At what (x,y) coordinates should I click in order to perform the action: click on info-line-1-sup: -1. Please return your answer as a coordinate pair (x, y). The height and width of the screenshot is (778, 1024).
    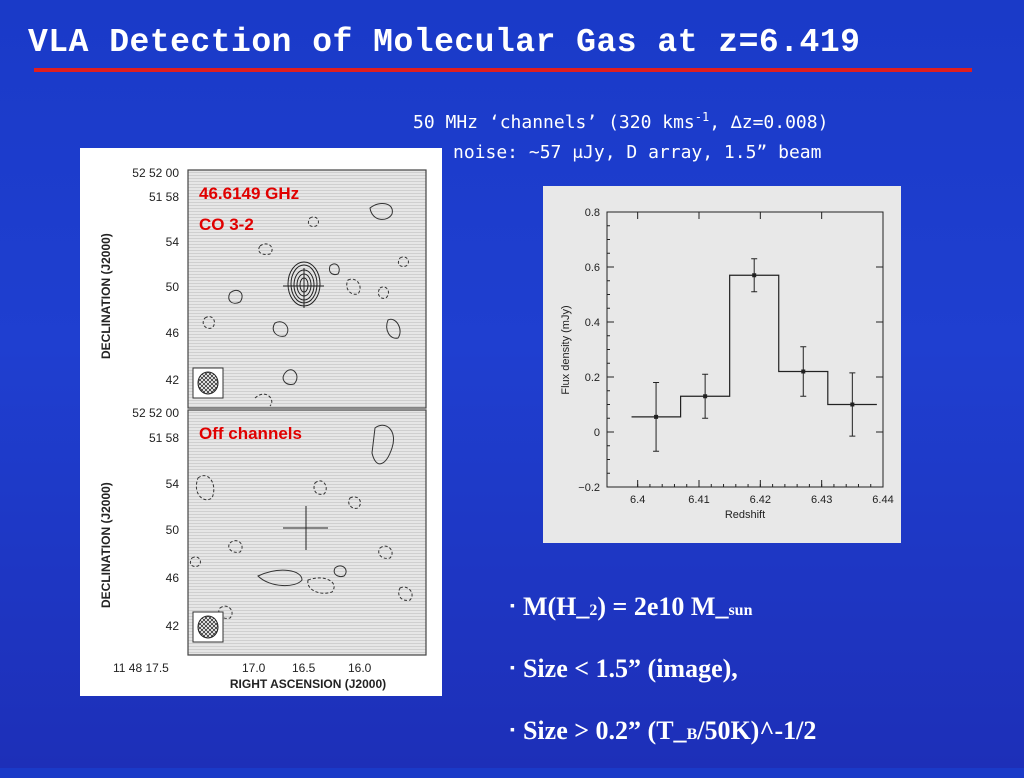
    Looking at the image, I should click on (702, 117).